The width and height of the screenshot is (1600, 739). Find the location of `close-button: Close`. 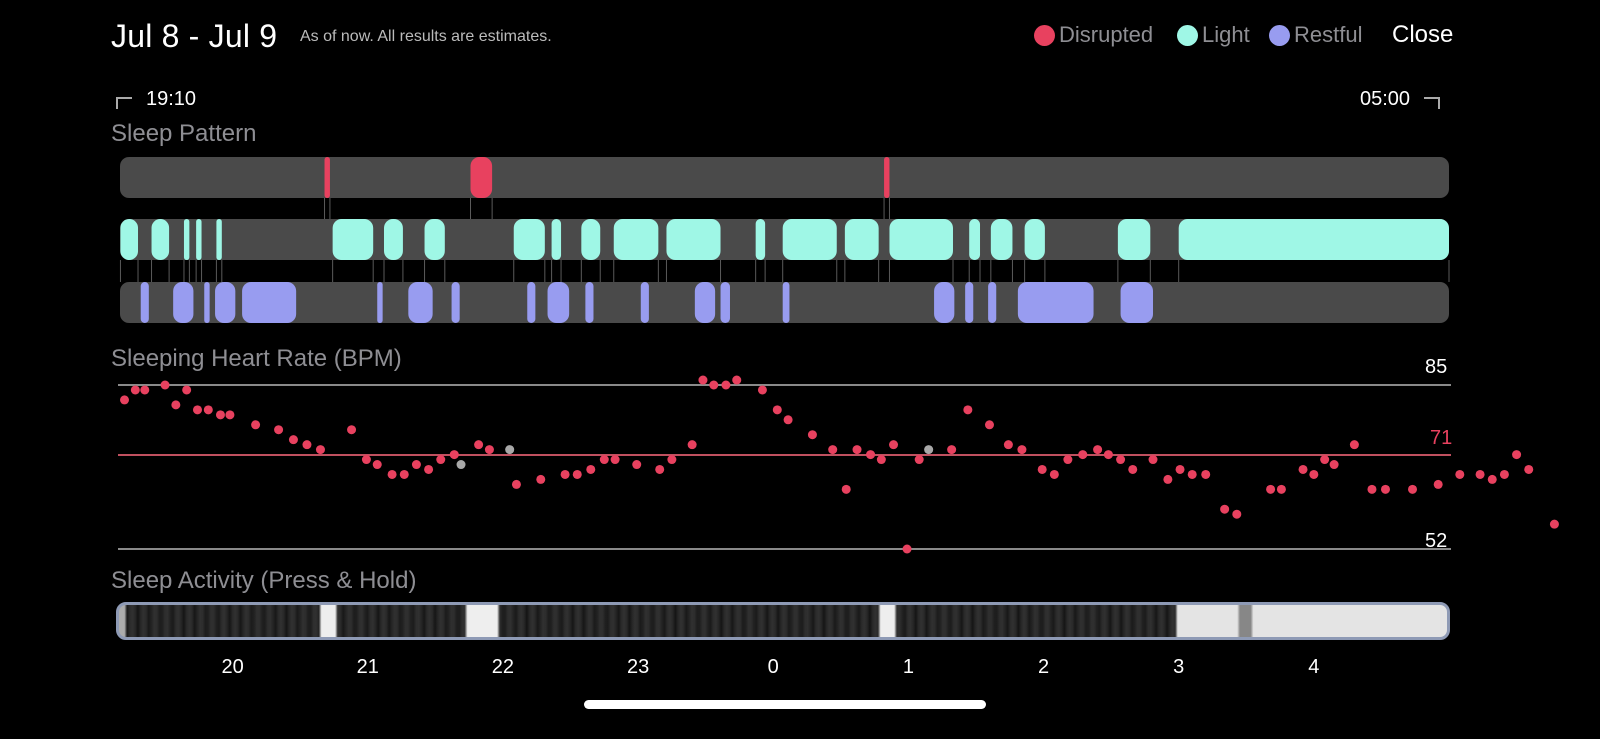

close-button: Close is located at coordinates (1423, 34).